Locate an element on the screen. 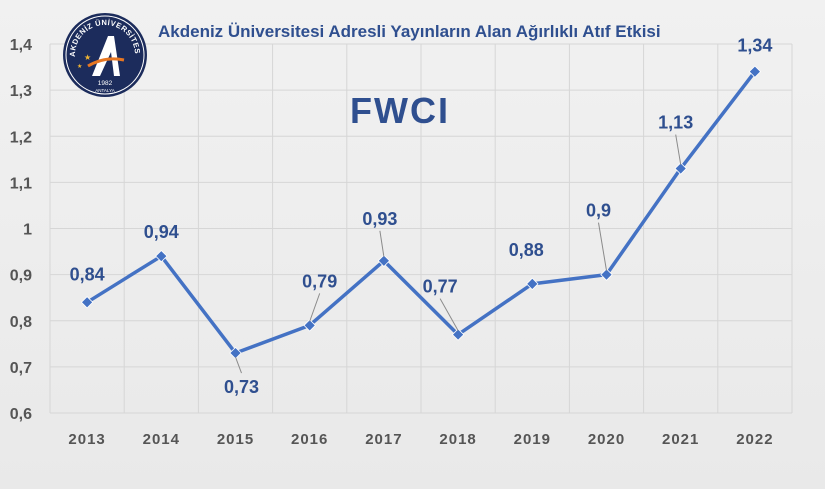  logo-year: 1982 is located at coordinates (105, 83).